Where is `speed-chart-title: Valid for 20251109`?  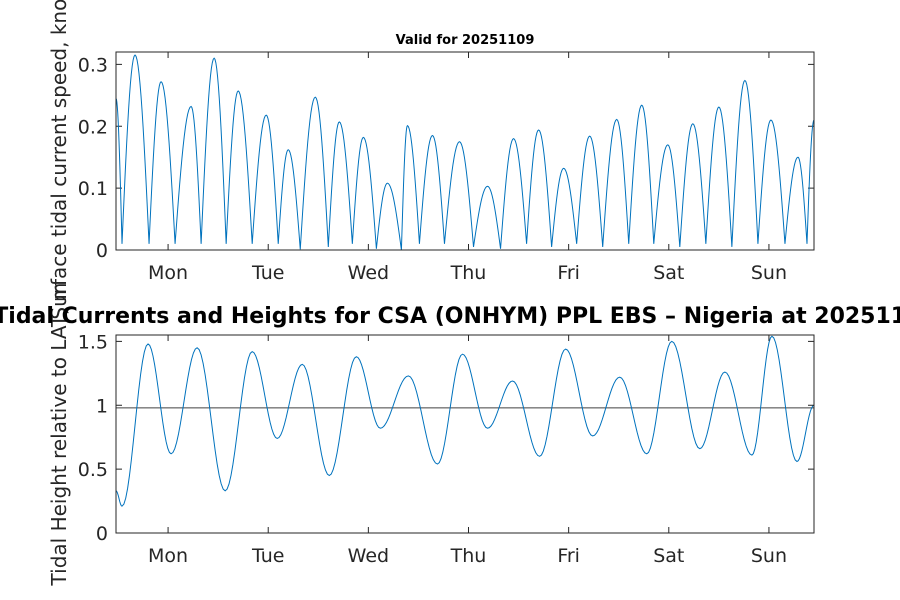 speed-chart-title: Valid for 20251109 is located at coordinates (465, 40).